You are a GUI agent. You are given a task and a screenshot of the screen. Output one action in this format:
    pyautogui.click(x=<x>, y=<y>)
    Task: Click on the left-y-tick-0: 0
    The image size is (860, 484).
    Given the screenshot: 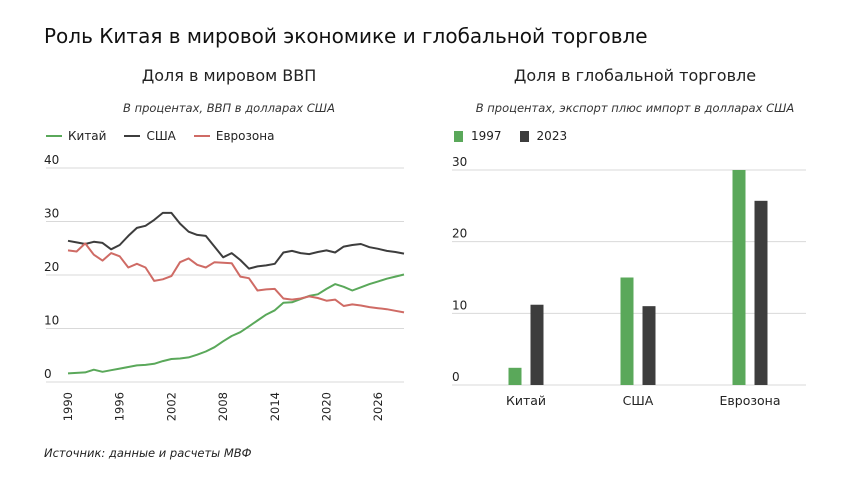 What is the action you would take?
    pyautogui.click(x=48, y=374)
    